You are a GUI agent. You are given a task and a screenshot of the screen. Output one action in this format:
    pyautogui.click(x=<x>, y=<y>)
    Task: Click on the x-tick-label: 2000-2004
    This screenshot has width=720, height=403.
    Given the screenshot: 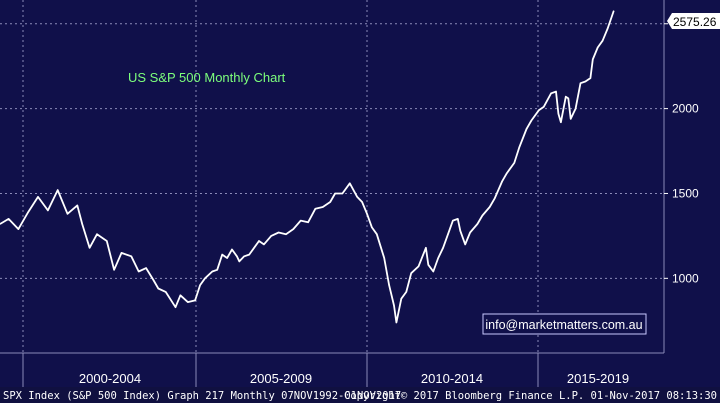 What is the action you would take?
    pyautogui.click(x=110, y=378)
    